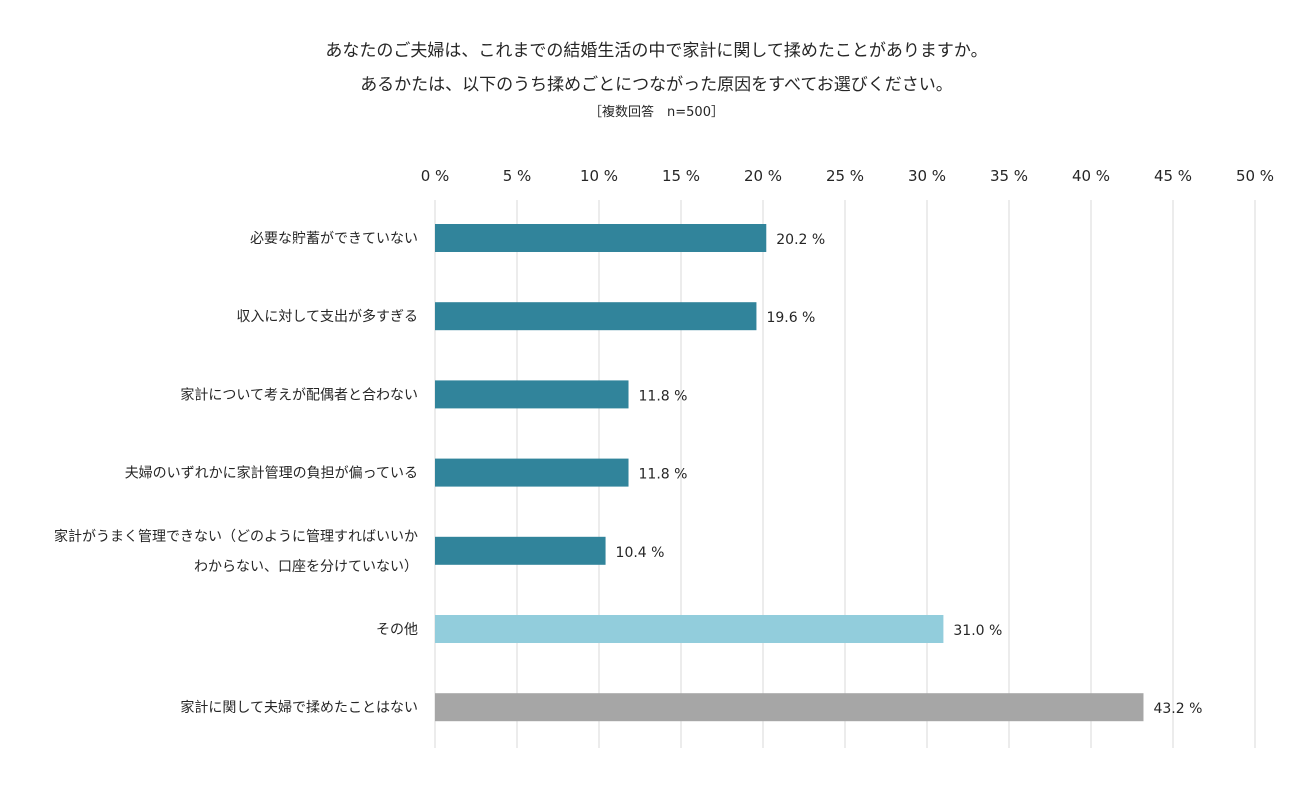 The image size is (1313, 790). What do you see at coordinates (299, 394) in the screenshot?
I see `category-label: 家計について考えが配偶者と合わない` at bounding box center [299, 394].